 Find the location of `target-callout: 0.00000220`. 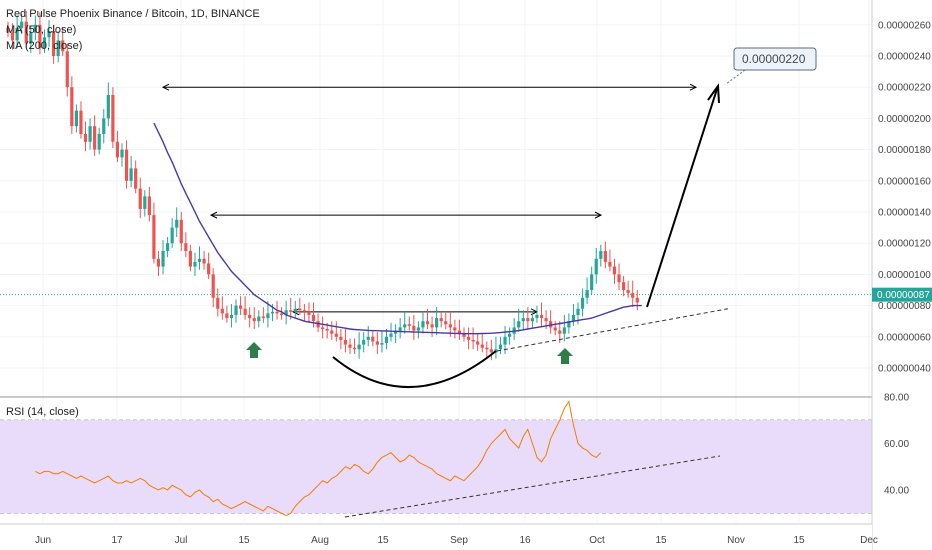

target-callout: 0.00000220 is located at coordinates (771, 66).